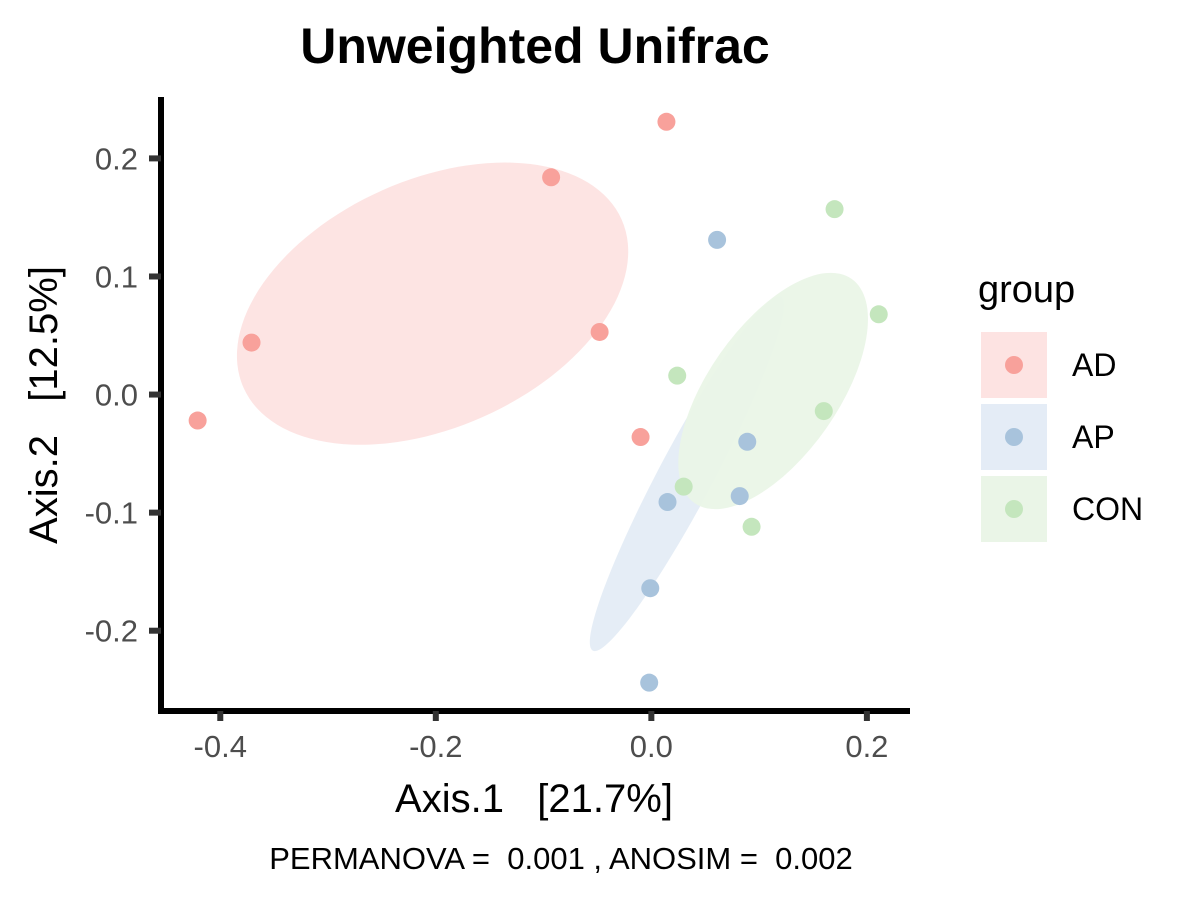  What do you see at coordinates (1014, 365) in the screenshot?
I see `legend-marker-ad` at bounding box center [1014, 365].